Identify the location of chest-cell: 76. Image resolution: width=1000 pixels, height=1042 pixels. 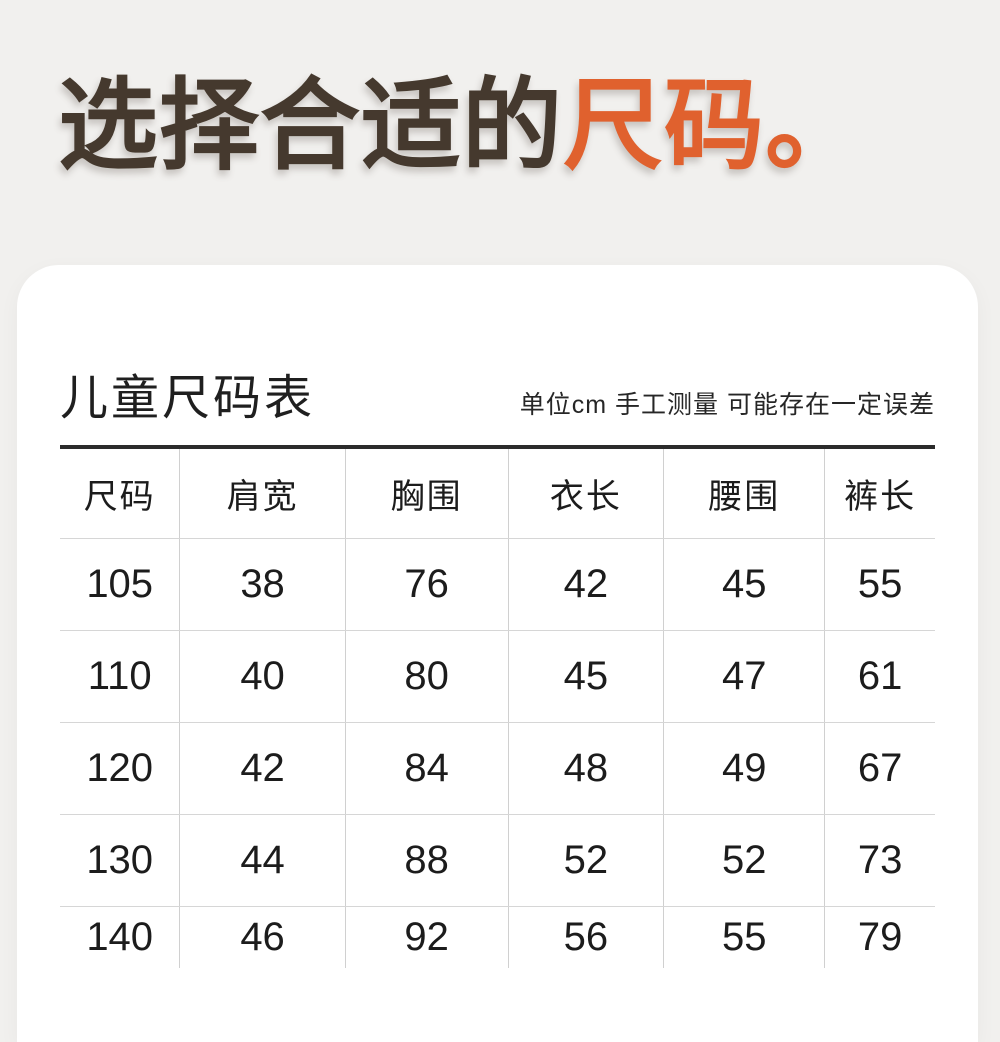
(426, 584).